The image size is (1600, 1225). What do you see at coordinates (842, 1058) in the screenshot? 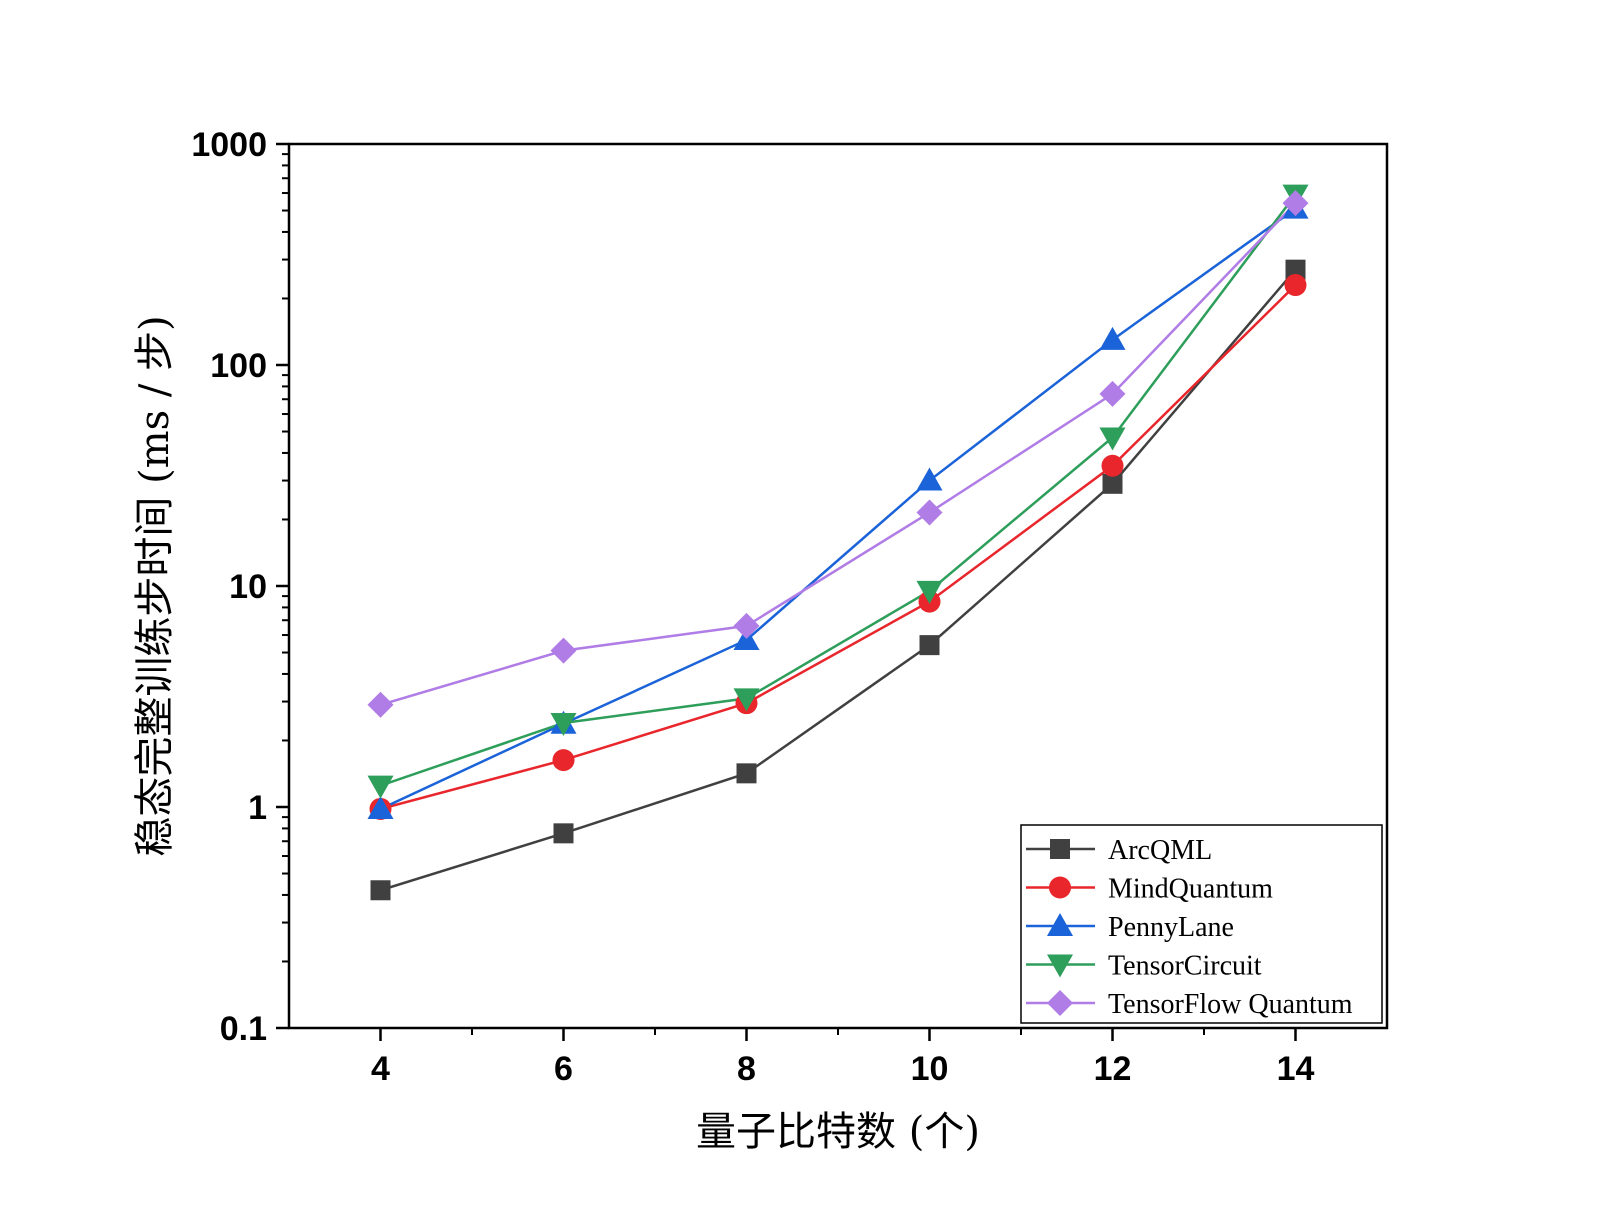
I see `x-axis: 4 6 8 10 12 14` at bounding box center [842, 1058].